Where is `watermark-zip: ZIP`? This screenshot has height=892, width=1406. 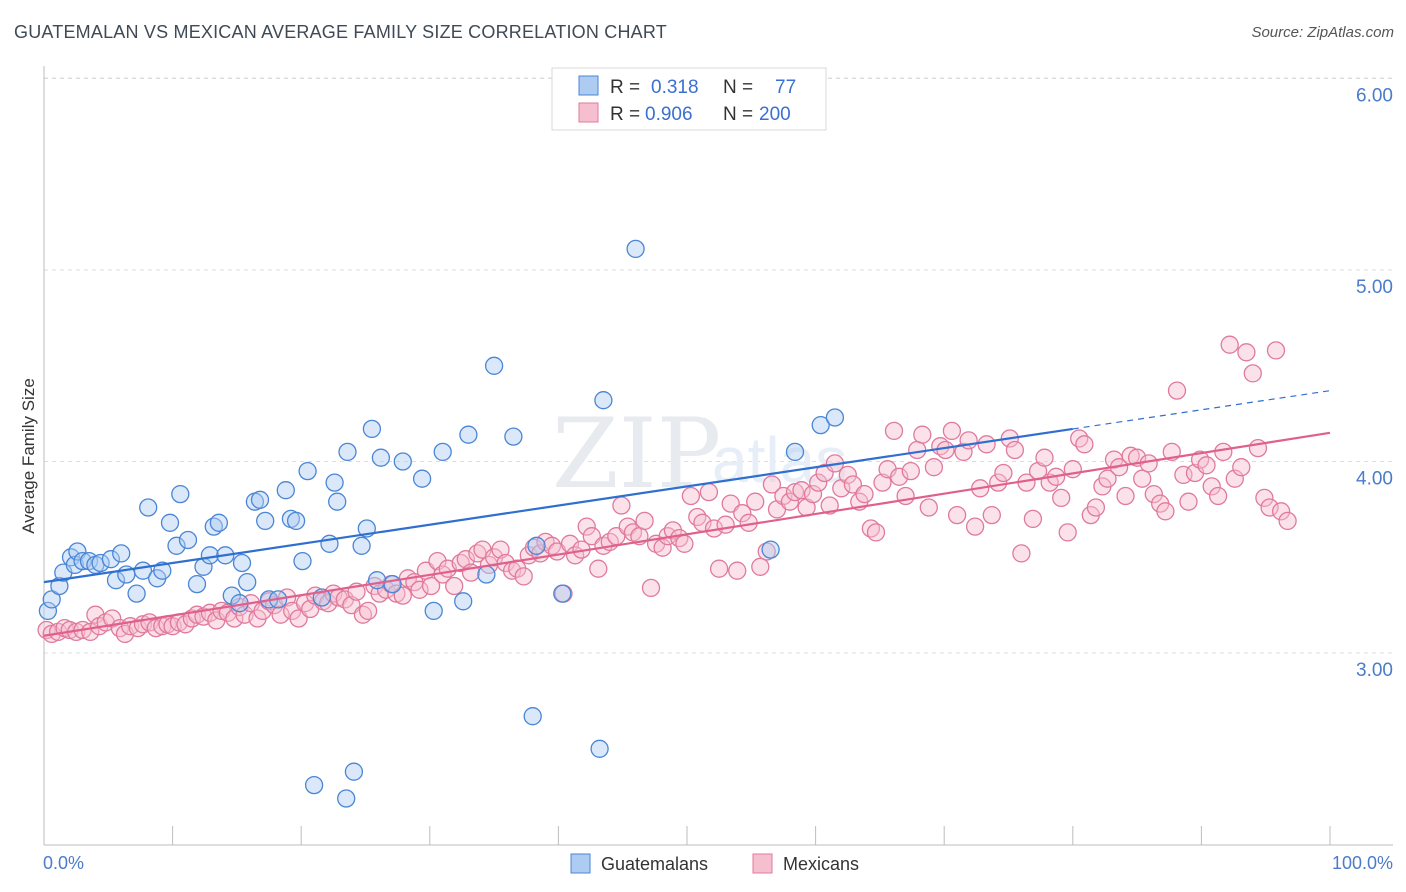
watermark-zip: ZIP is located at coordinates (636, 454).